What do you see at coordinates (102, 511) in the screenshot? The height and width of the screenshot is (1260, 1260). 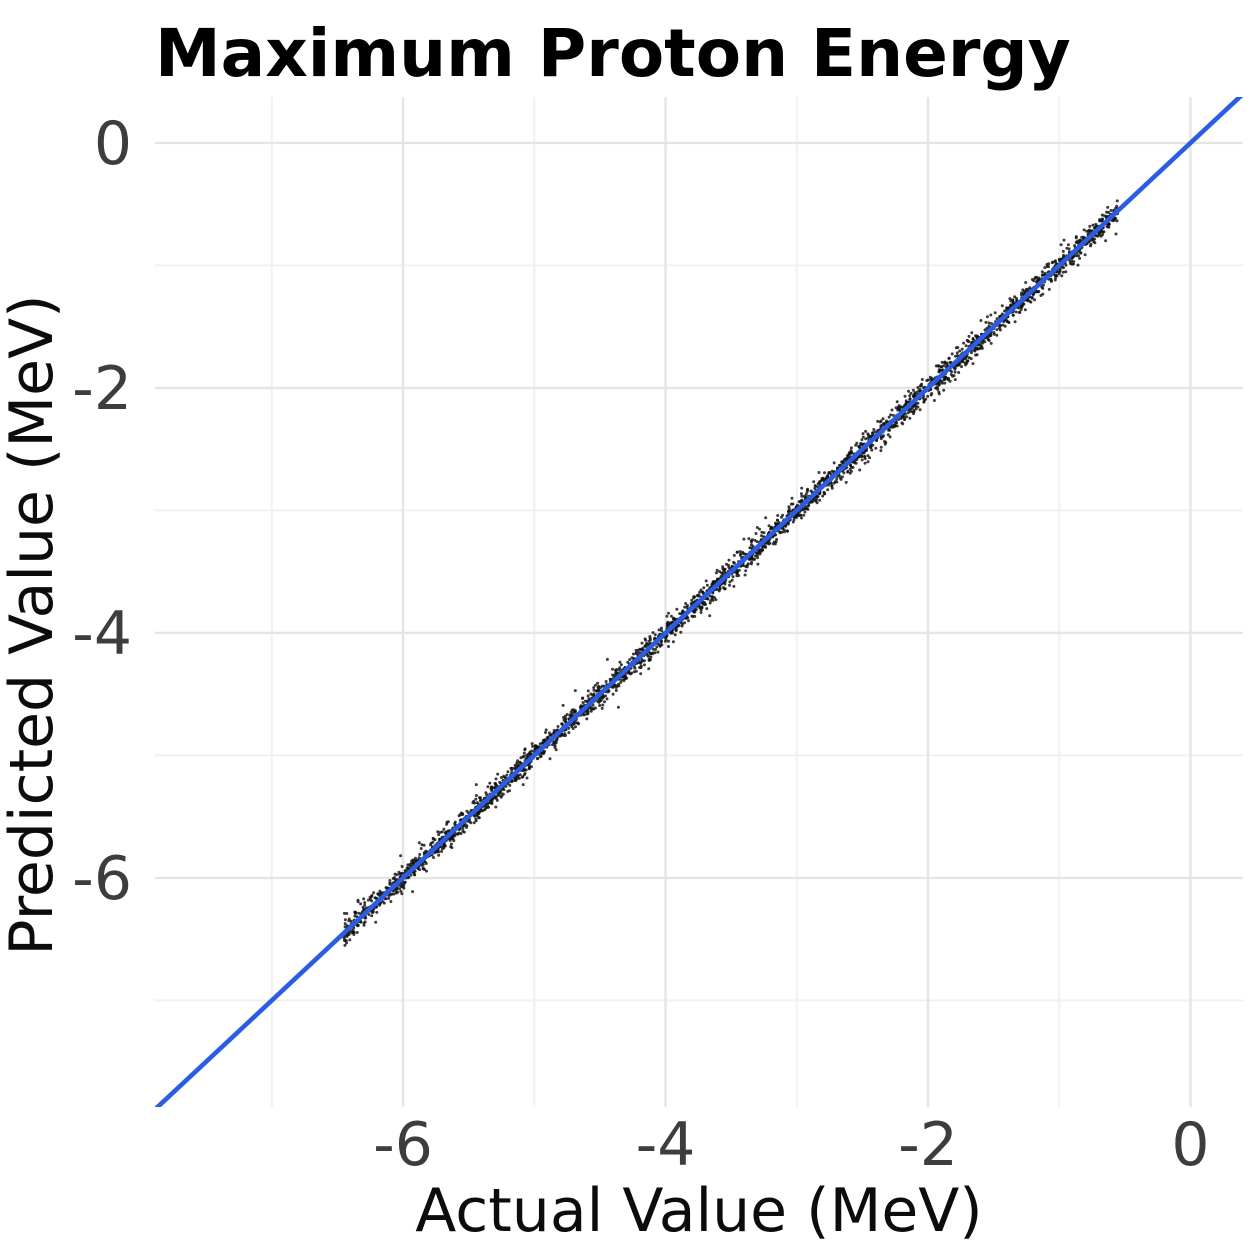 I see `y-axis-tick-labels: 0 -2 -4 -6` at bounding box center [102, 511].